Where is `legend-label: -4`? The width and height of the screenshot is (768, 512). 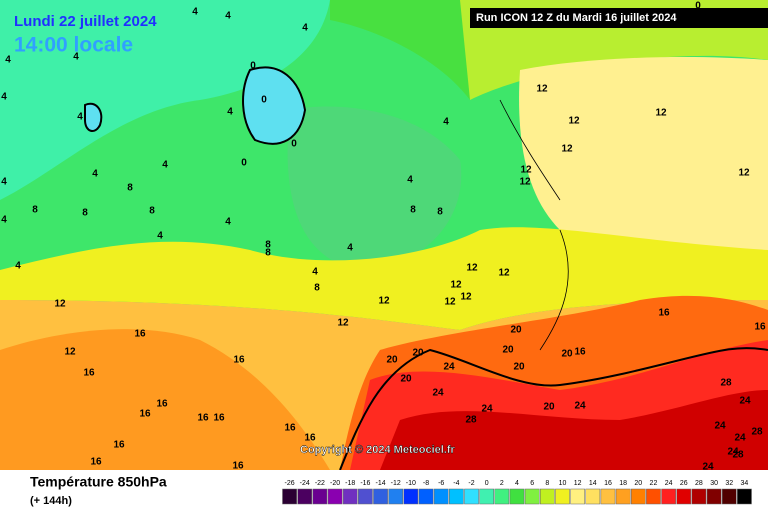 legend-label: -4 is located at coordinates (456, 483).